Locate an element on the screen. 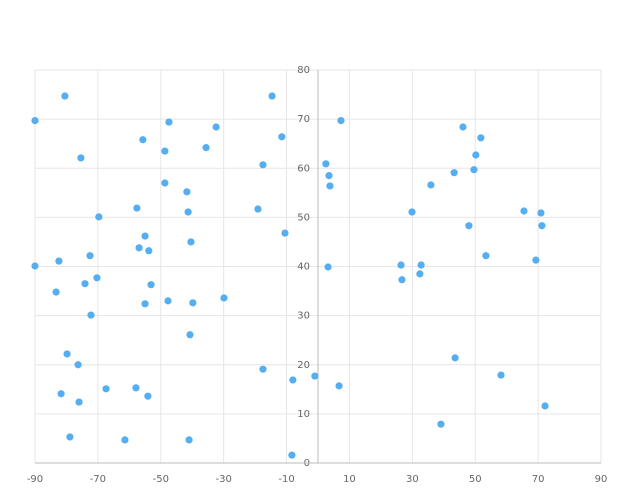 This screenshot has width=618, height=499. y-tick-label: 40 is located at coordinates (303, 267).